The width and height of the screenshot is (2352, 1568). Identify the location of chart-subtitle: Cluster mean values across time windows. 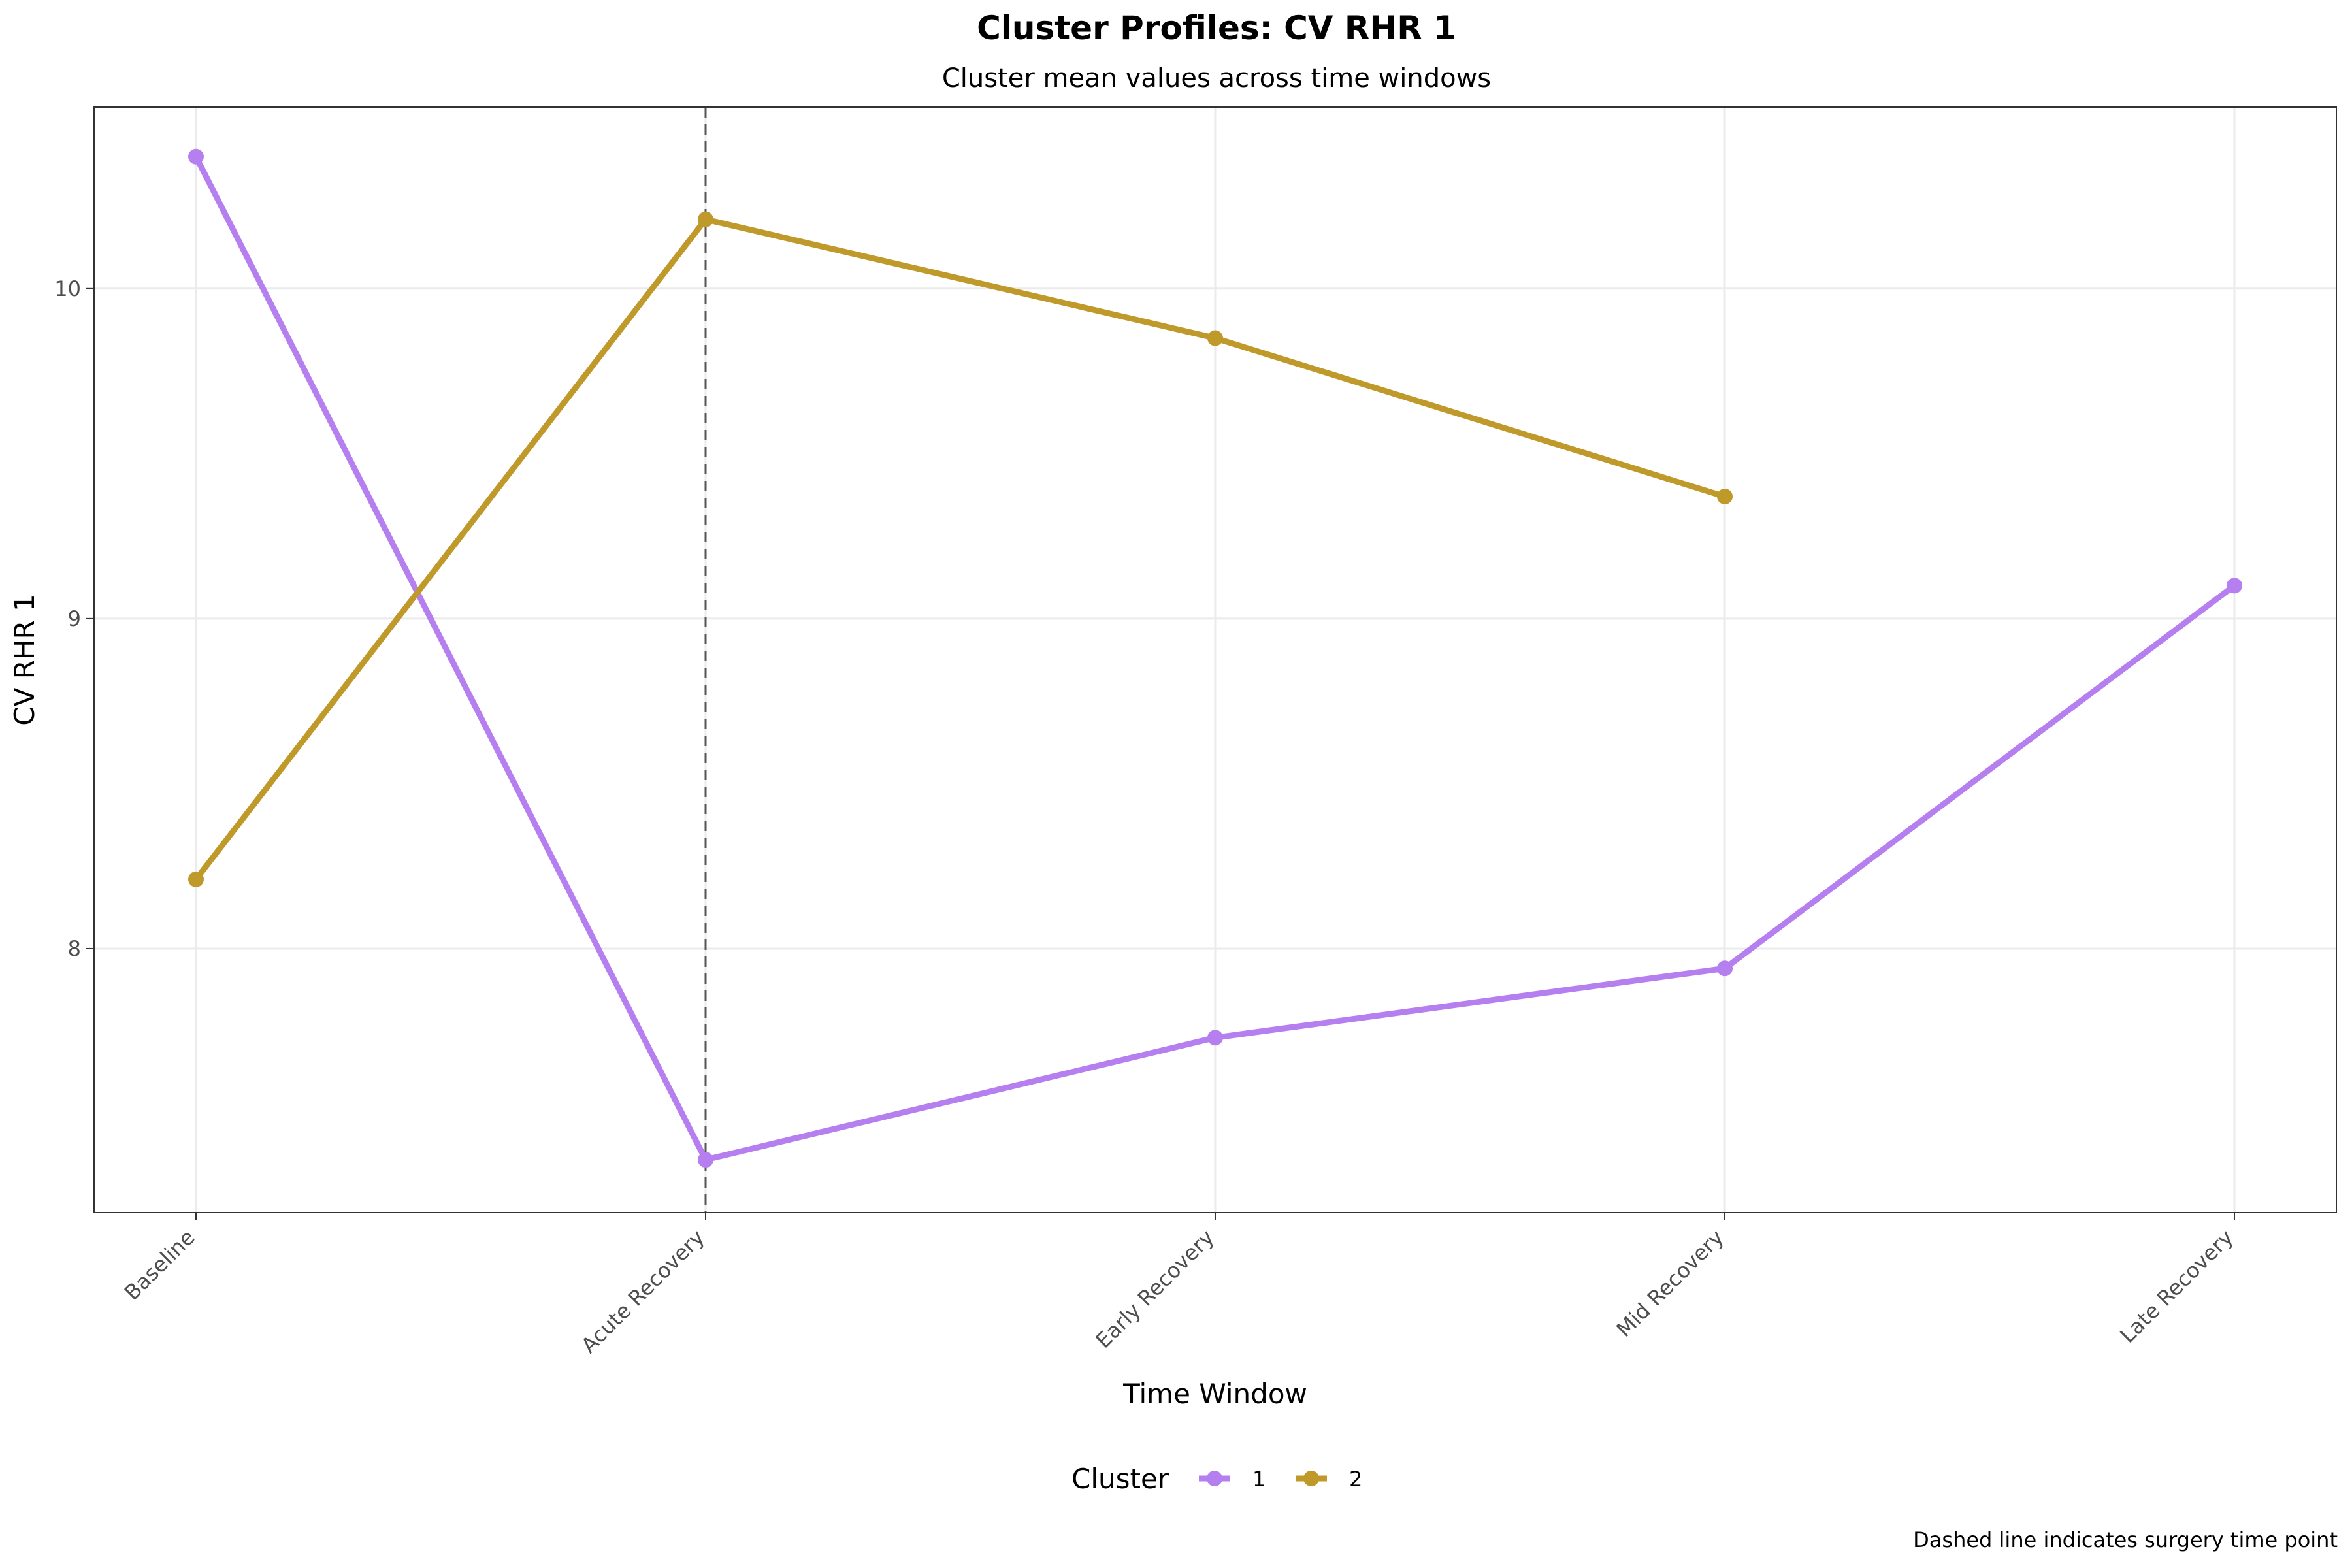
(1216, 78).